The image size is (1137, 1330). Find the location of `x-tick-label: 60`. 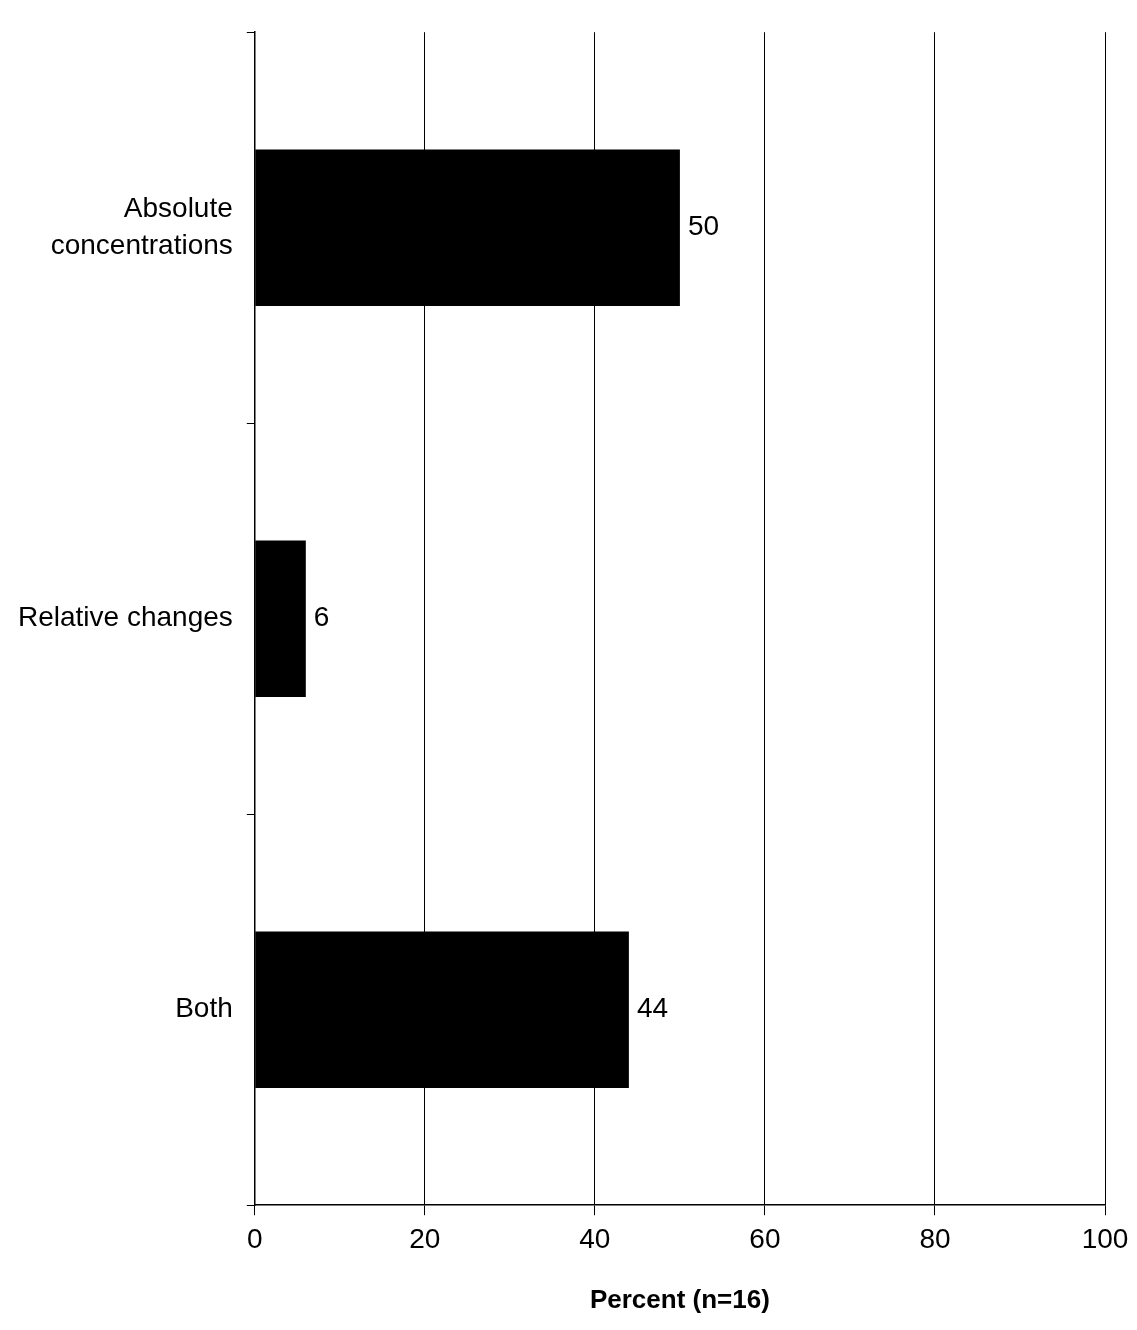

x-tick-label: 60 is located at coordinates (765, 1238).